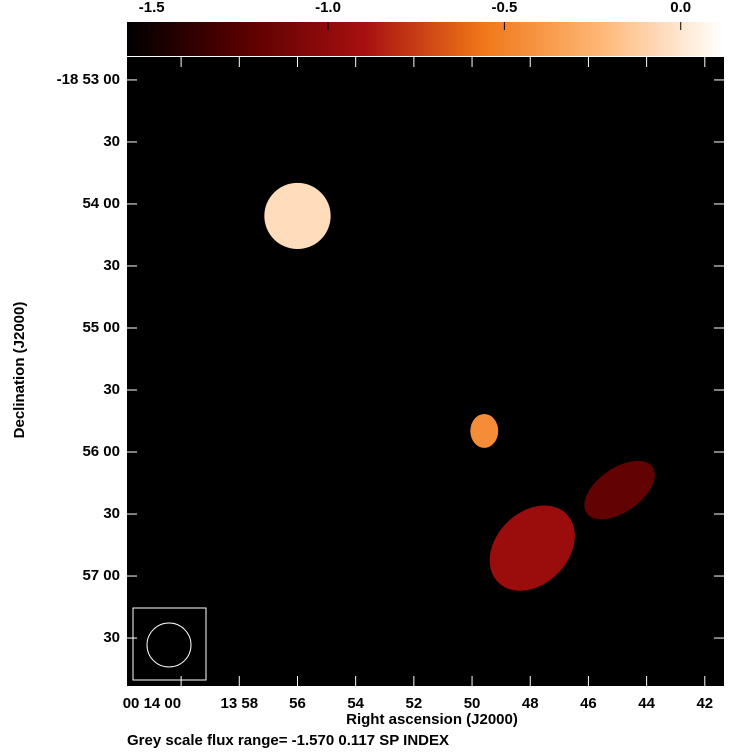 The image size is (732, 754). I want to click on x-tick-label: 44, so click(646, 703).